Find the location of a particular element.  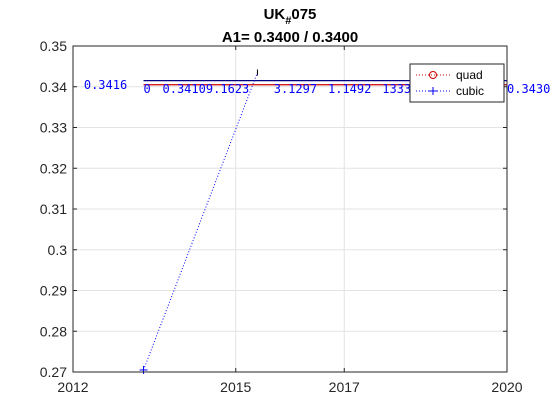

annotation-label: 9.1623 is located at coordinates (227, 89).